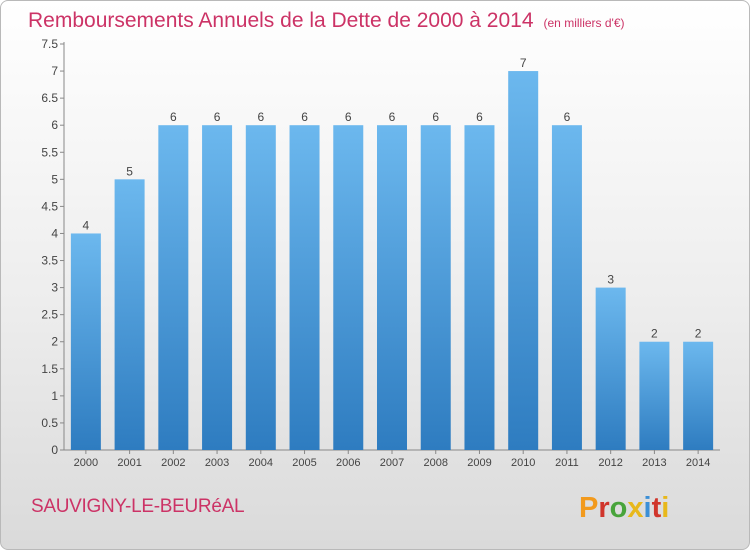 The image size is (750, 550). I want to click on logo-letter: t, so click(657, 508).